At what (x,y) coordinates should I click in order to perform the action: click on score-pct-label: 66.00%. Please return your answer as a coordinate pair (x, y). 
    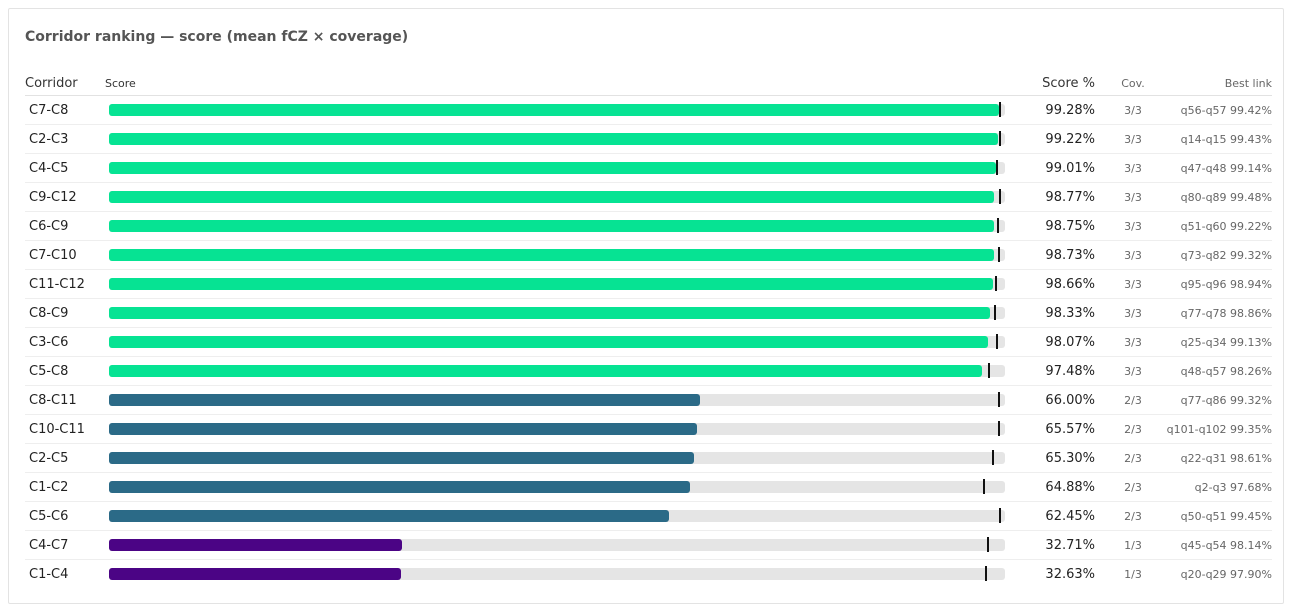
    Looking at the image, I should click on (1059, 400).